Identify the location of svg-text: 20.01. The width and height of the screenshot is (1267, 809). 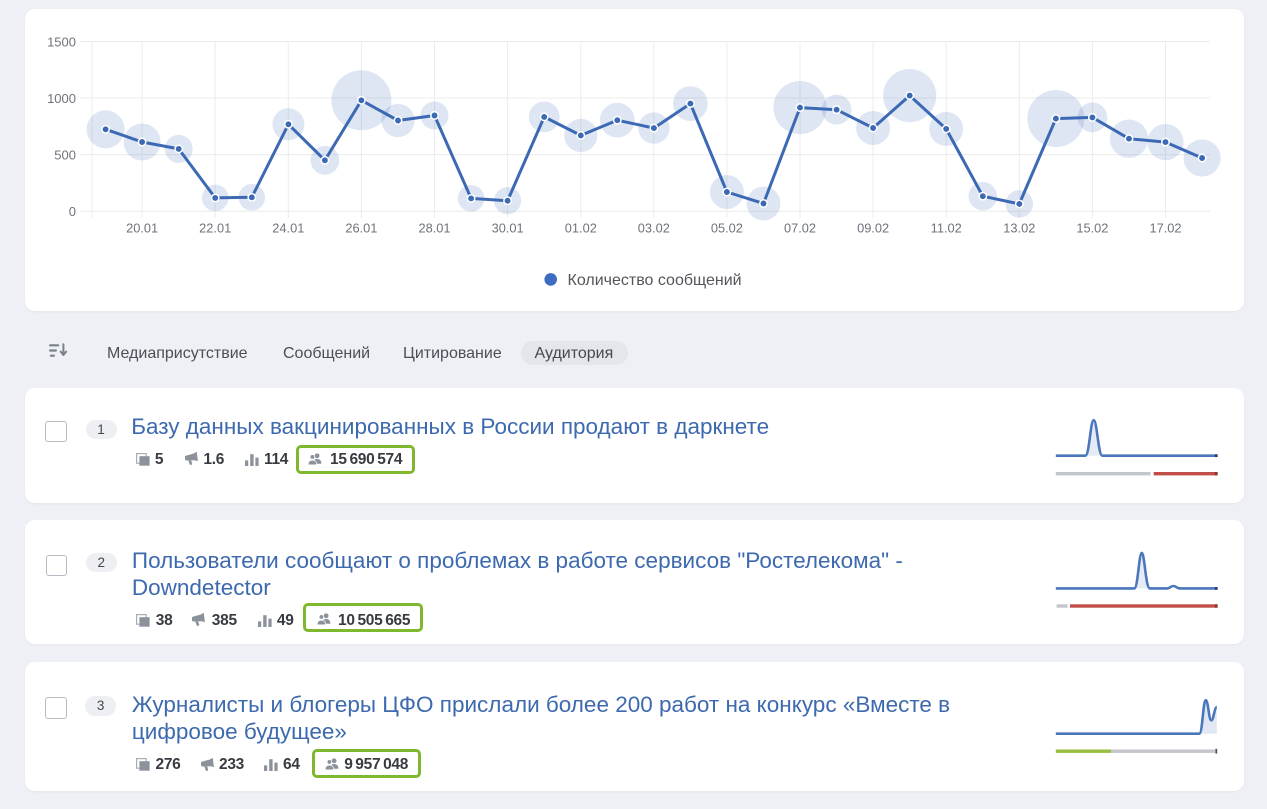
(142, 228).